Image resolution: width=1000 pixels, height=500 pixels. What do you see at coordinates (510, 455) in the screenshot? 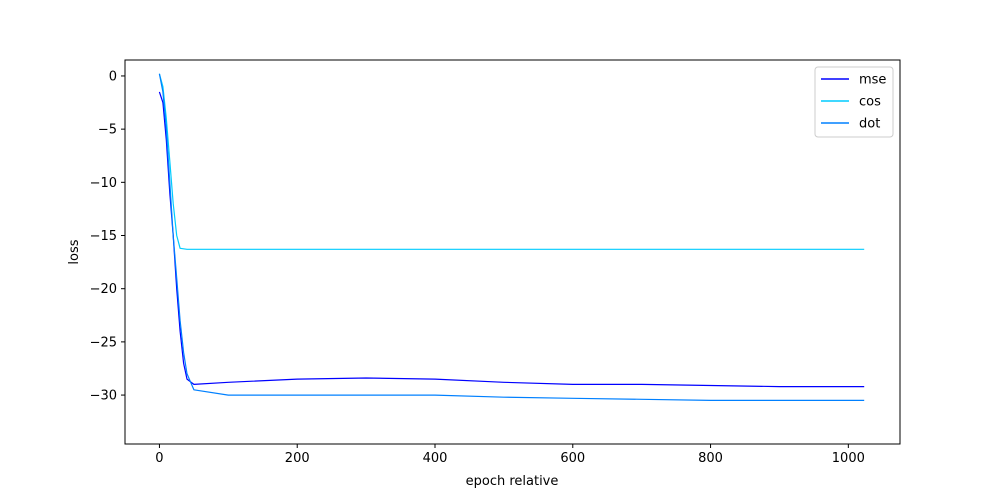
I see `x-axis-ticks: 0 200 400 600 800 1000` at bounding box center [510, 455].